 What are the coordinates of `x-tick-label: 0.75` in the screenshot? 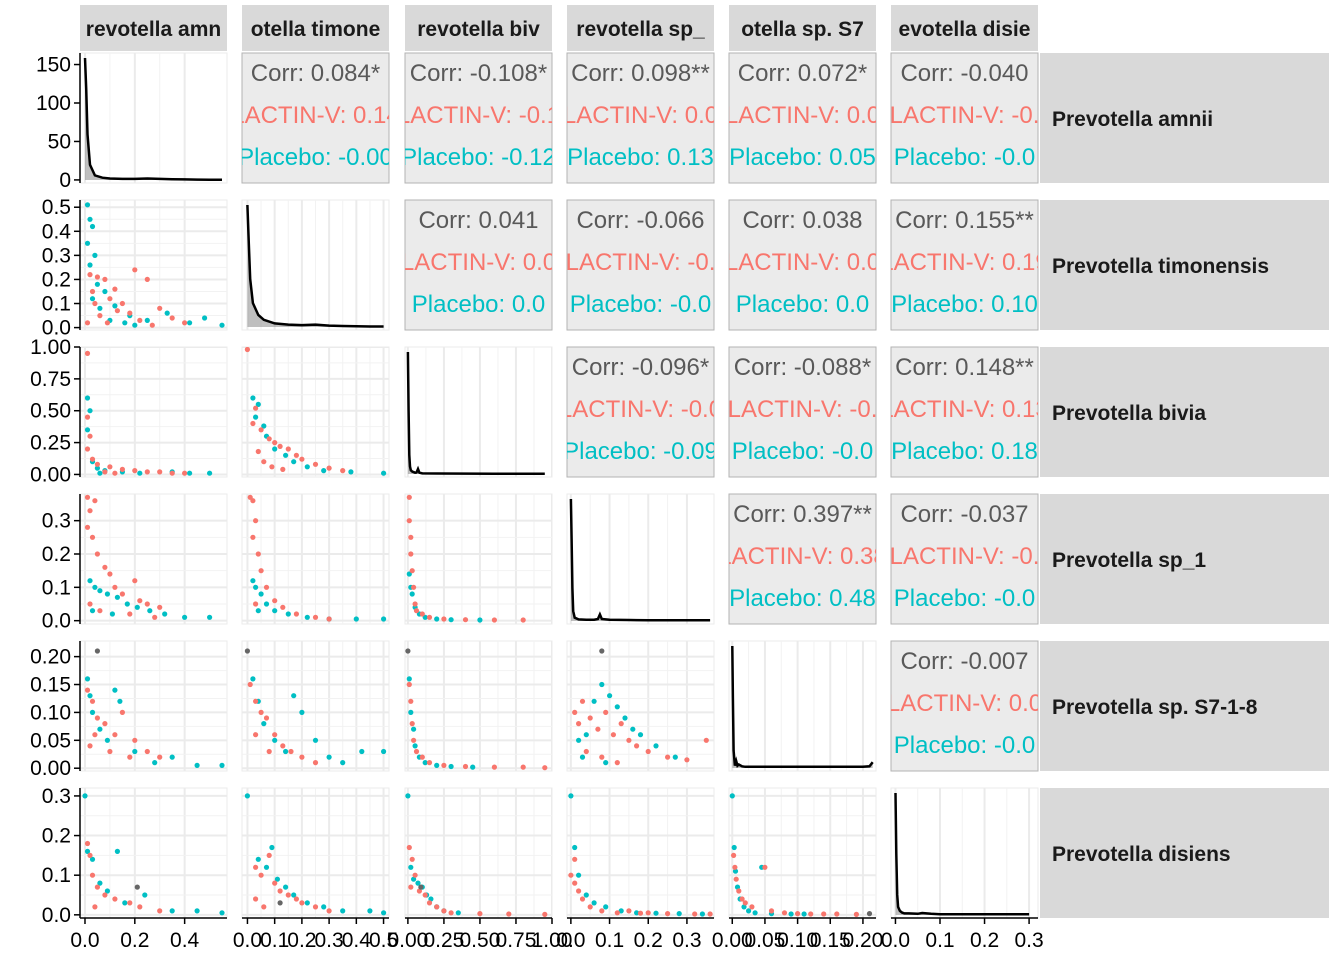 It's located at (516, 940).